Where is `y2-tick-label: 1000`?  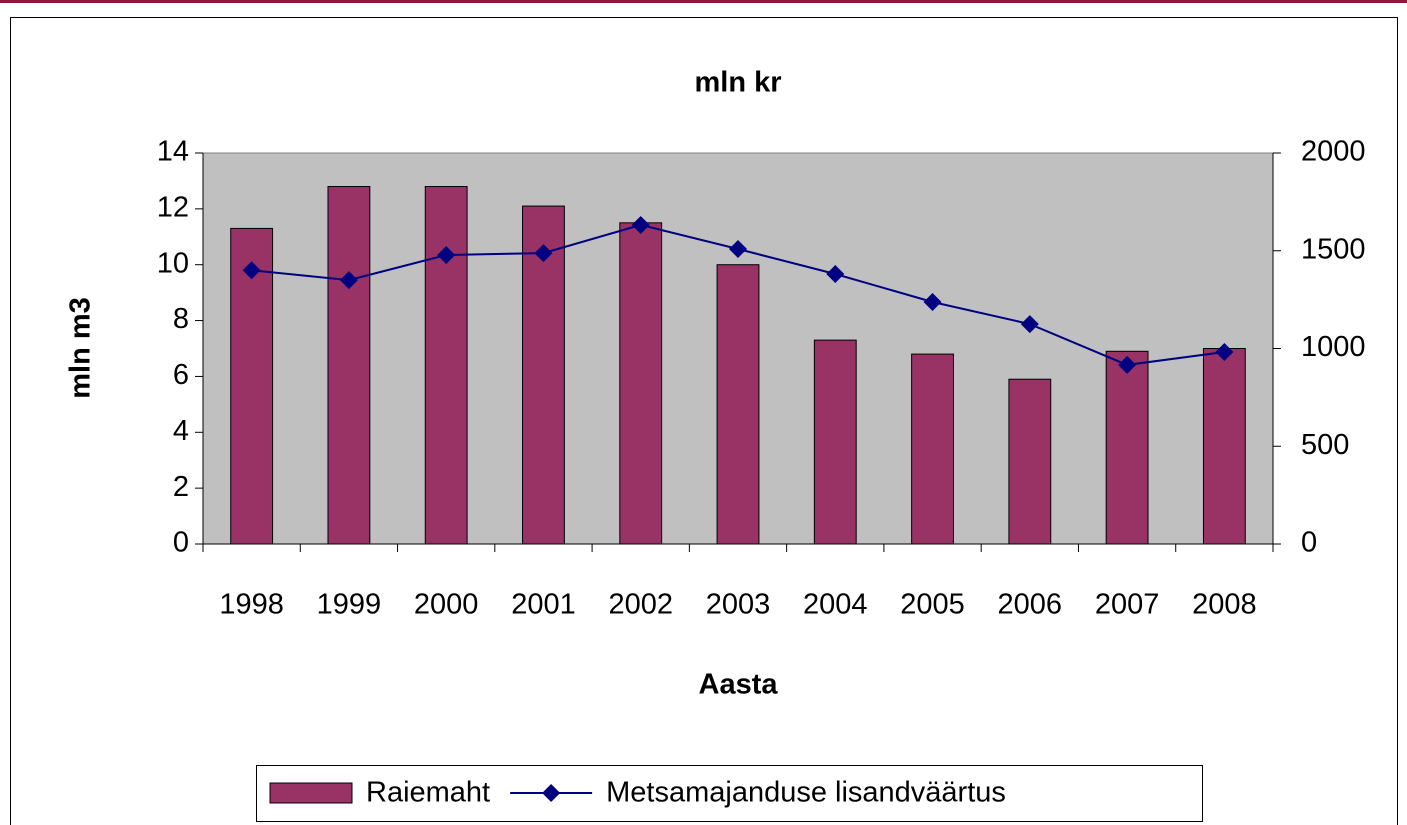 y2-tick-label: 1000 is located at coordinates (1333, 347).